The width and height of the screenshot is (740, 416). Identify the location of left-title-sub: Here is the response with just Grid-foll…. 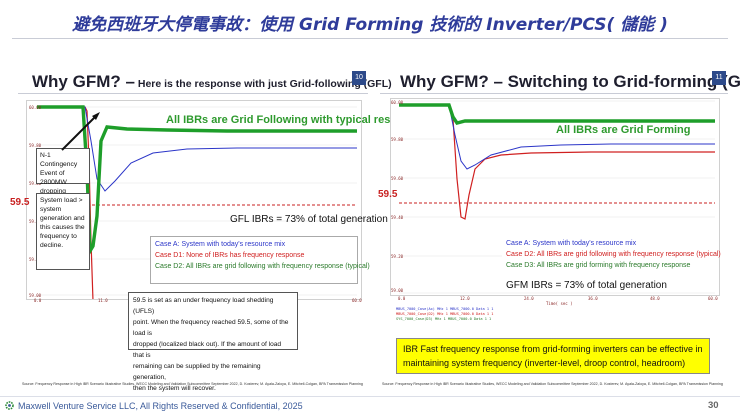
(263, 84).